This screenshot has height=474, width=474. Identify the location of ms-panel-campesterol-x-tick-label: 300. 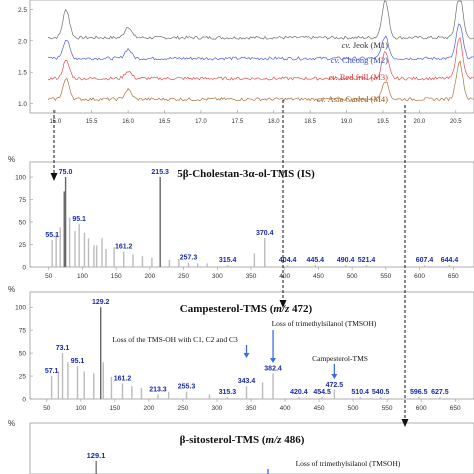
(217, 408).